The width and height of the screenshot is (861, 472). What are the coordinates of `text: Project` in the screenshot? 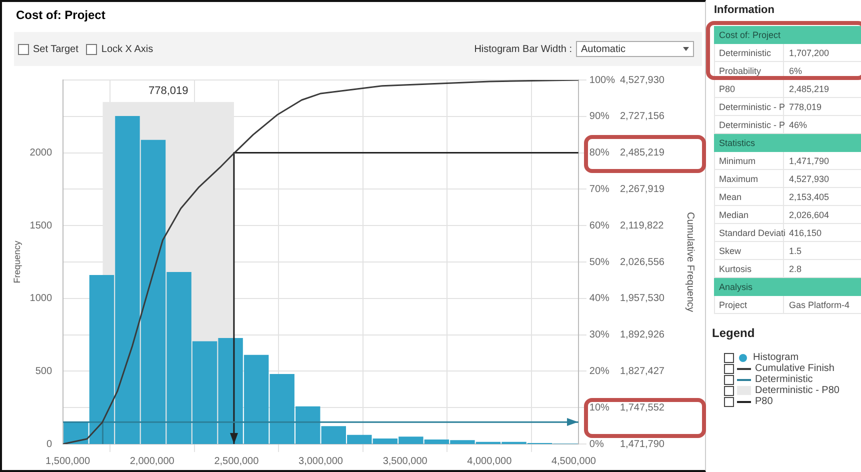 It's located at (733, 305).